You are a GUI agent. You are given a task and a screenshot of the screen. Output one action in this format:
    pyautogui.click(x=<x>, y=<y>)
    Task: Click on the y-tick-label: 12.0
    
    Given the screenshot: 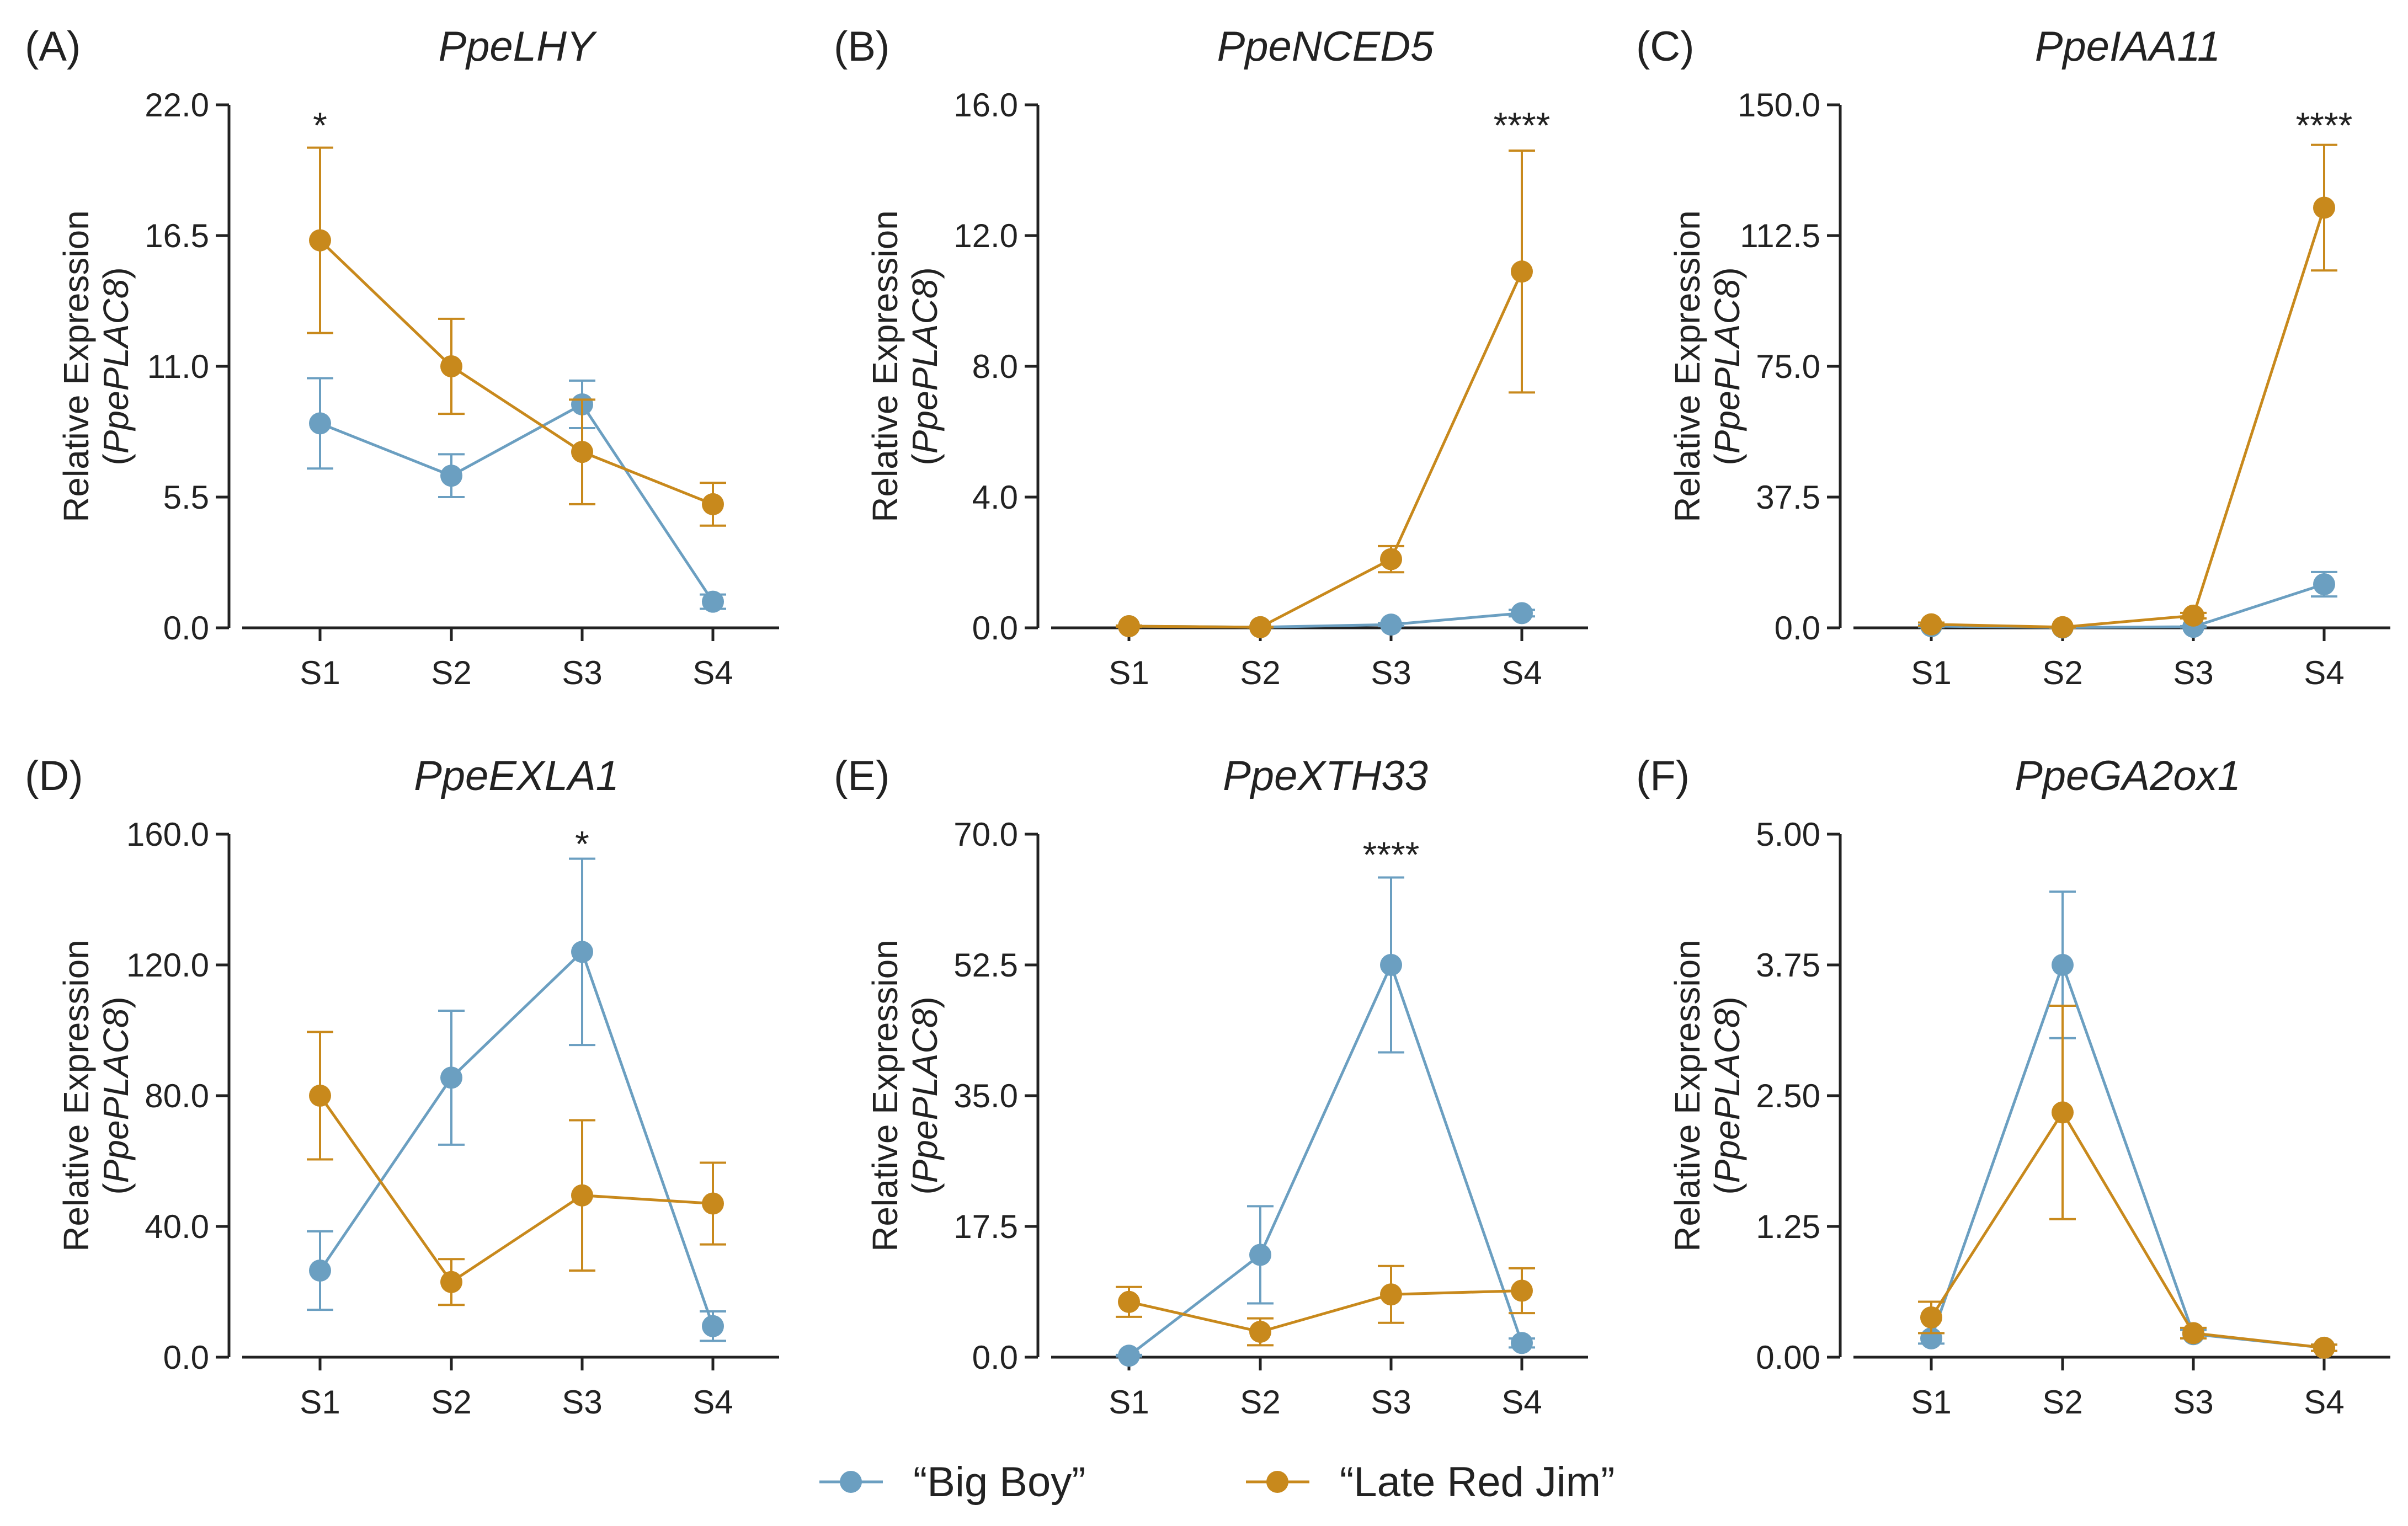 What is the action you would take?
    pyautogui.click(x=985, y=235)
    